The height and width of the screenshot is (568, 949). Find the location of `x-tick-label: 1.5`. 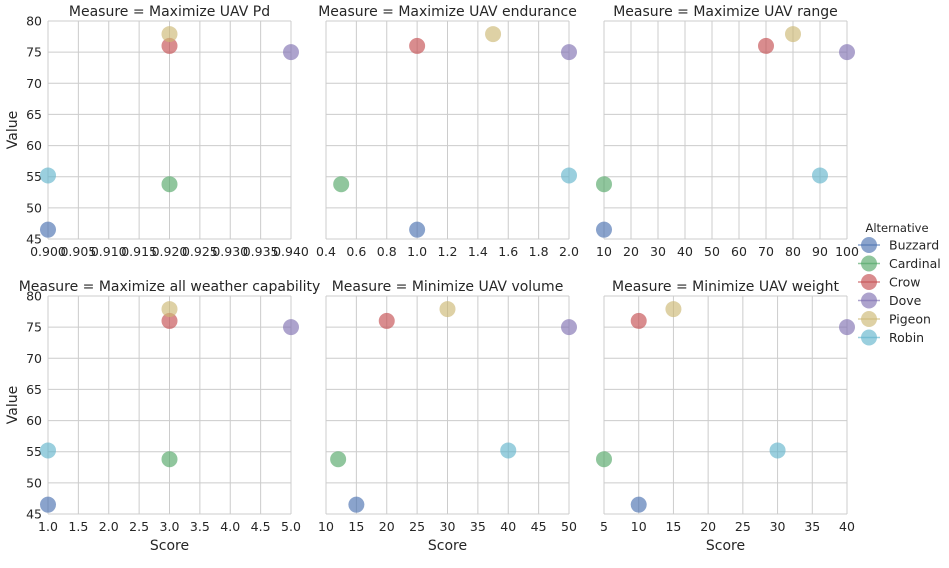

x-tick-label: 1.5 is located at coordinates (78, 526).